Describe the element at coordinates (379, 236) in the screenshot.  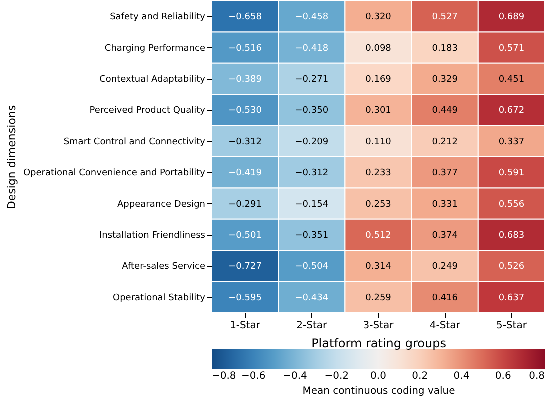
I see `data-label: 0.512` at that location.